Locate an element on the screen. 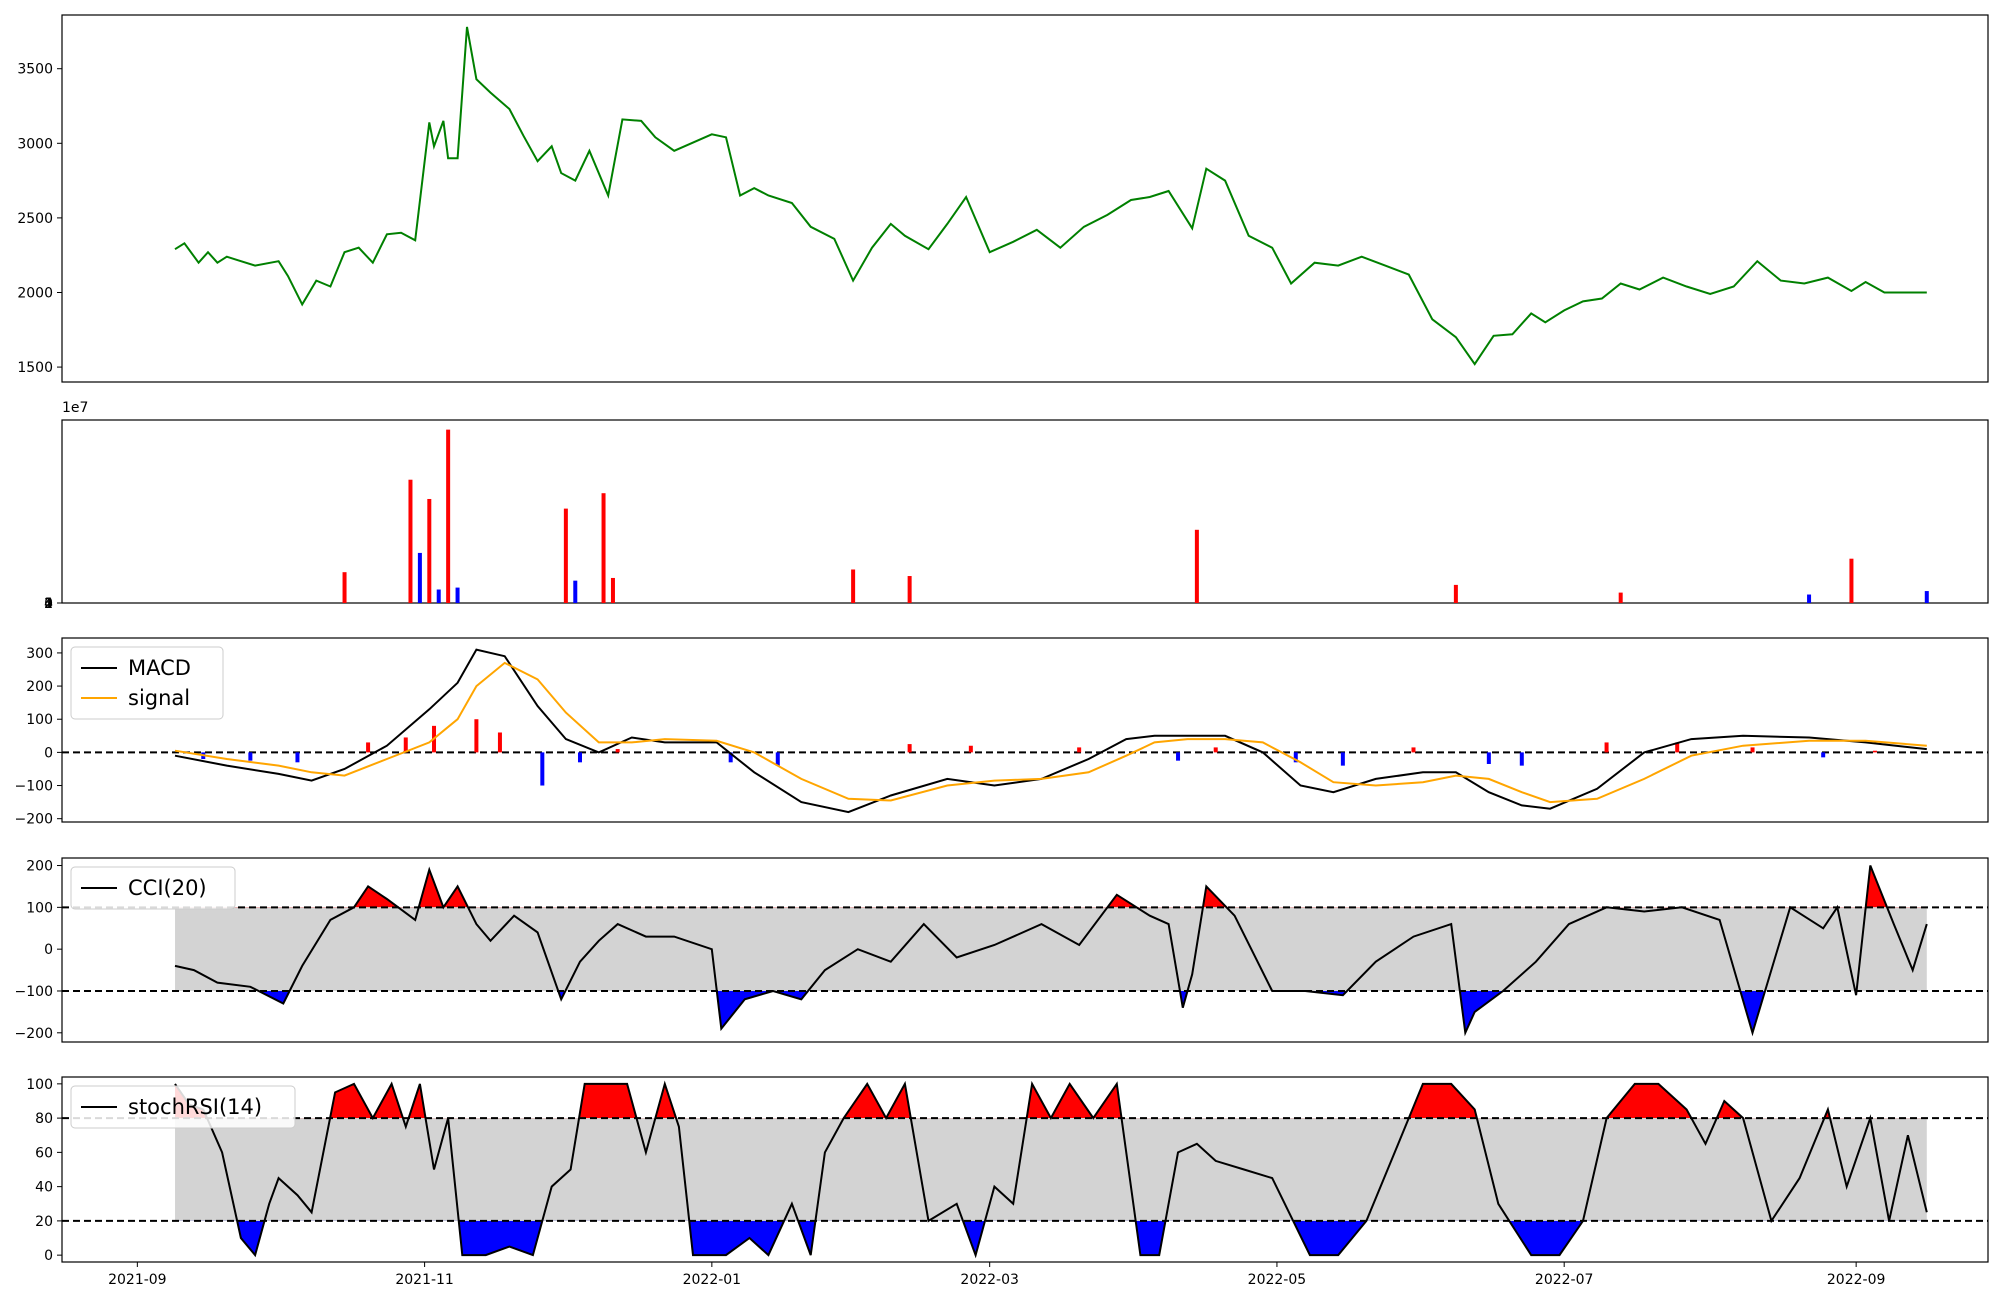  macd-legend-box is located at coordinates (147, 683).